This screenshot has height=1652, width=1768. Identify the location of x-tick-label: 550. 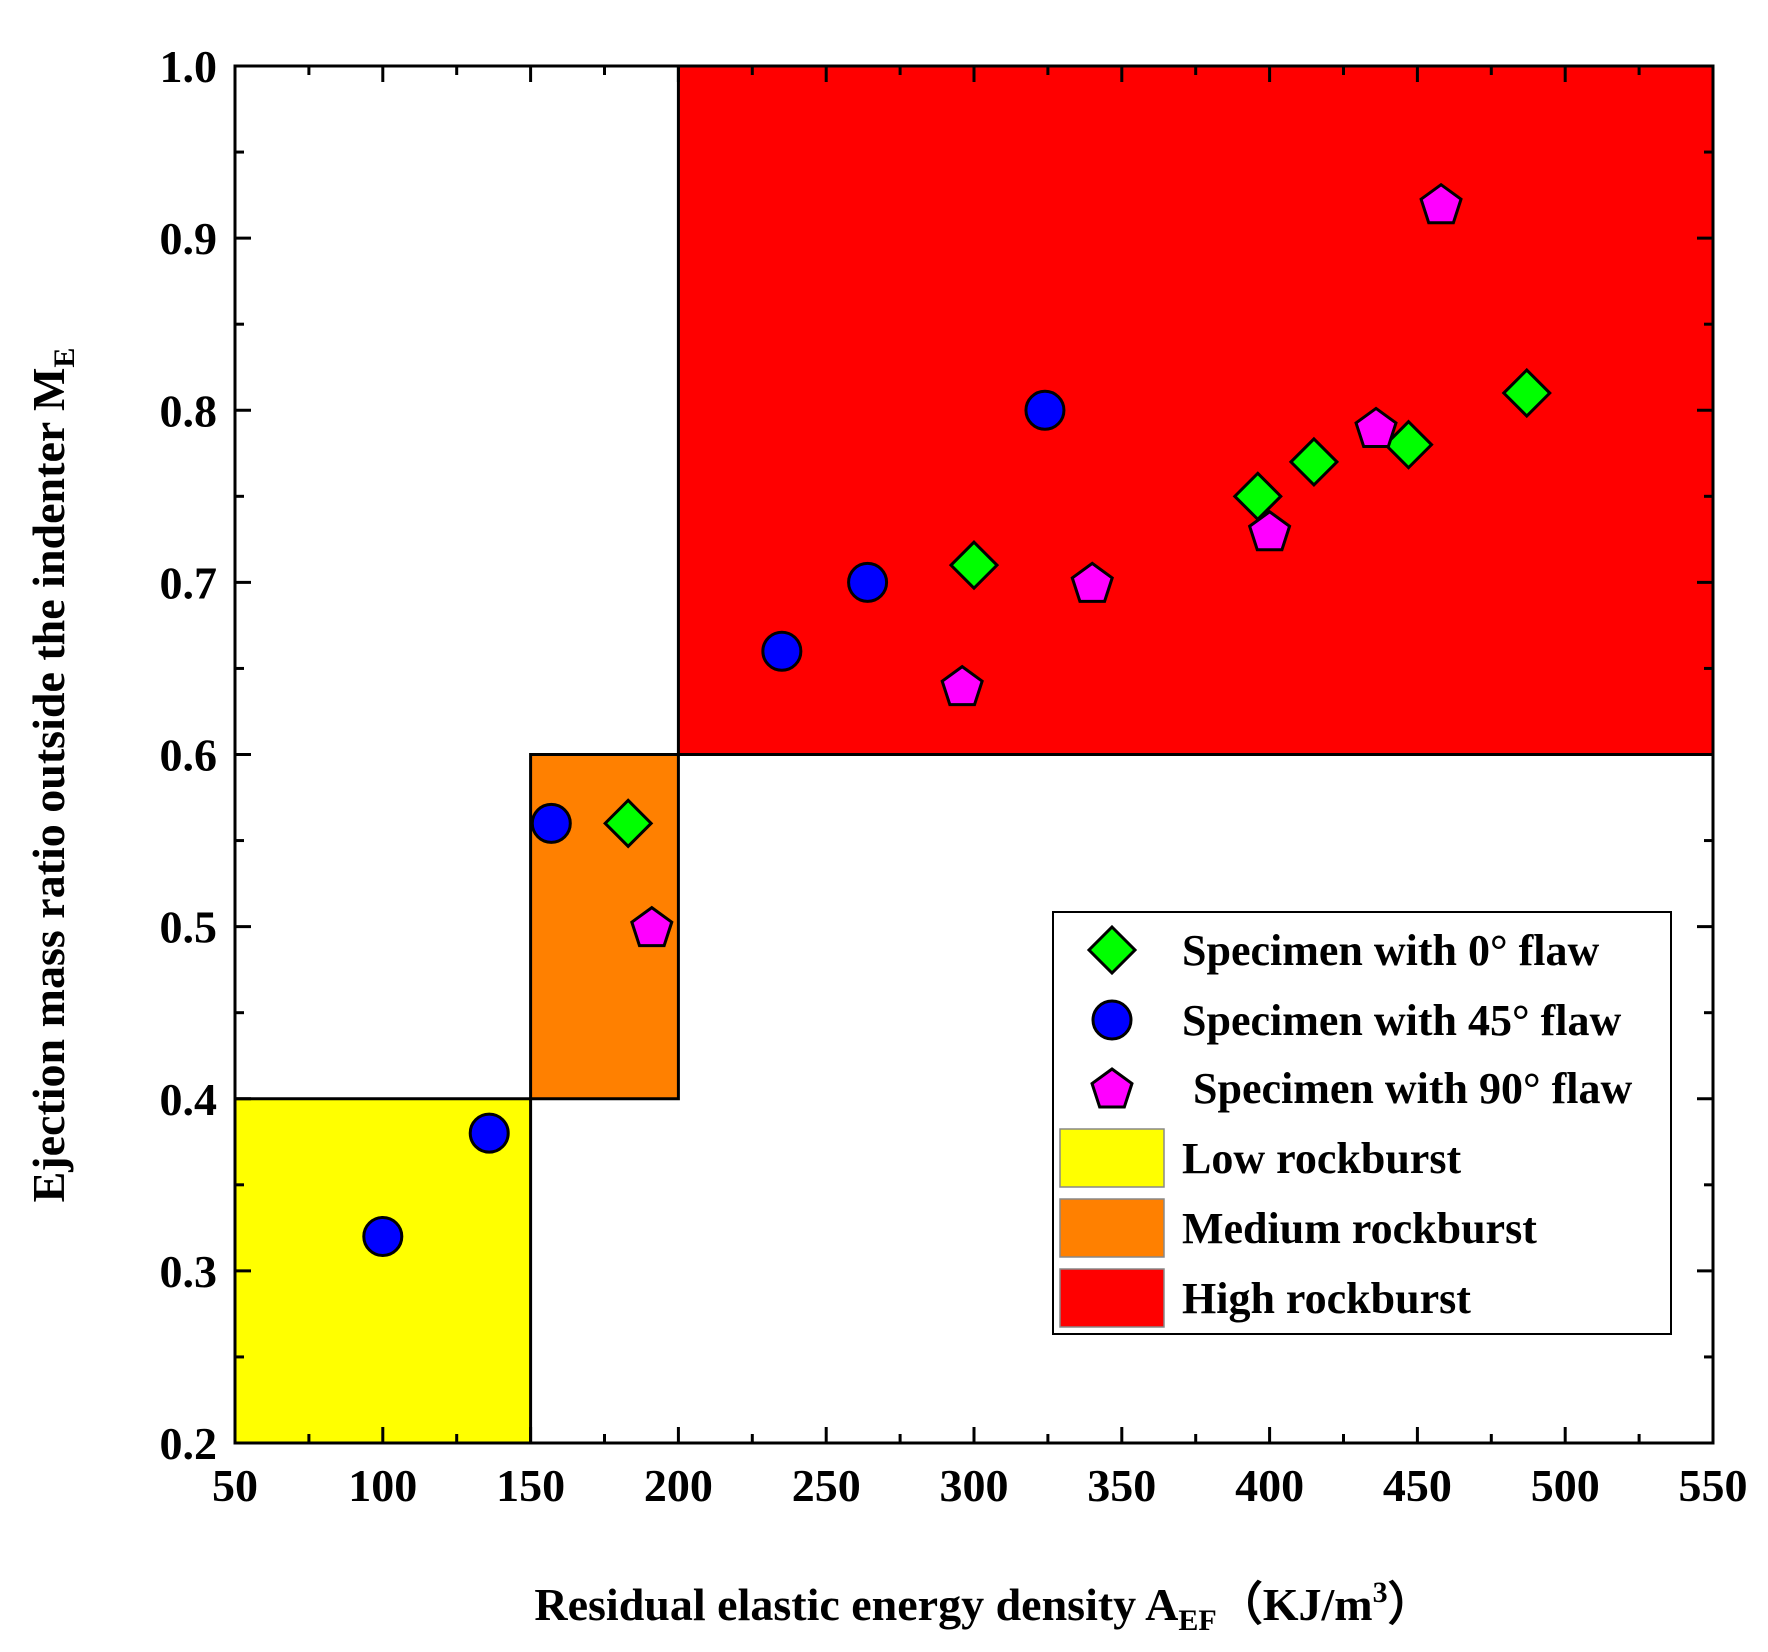
(1713, 1485).